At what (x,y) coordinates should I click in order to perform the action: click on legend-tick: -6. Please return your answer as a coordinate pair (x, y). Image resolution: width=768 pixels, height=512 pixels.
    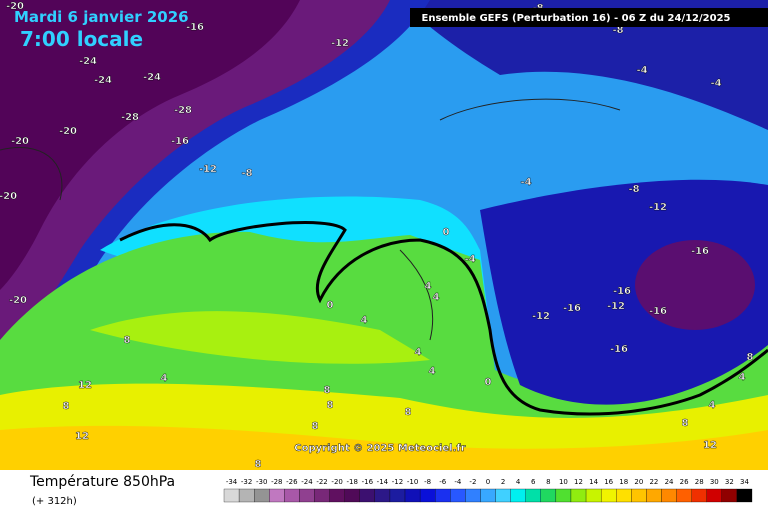
    Looking at the image, I should click on (443, 482).